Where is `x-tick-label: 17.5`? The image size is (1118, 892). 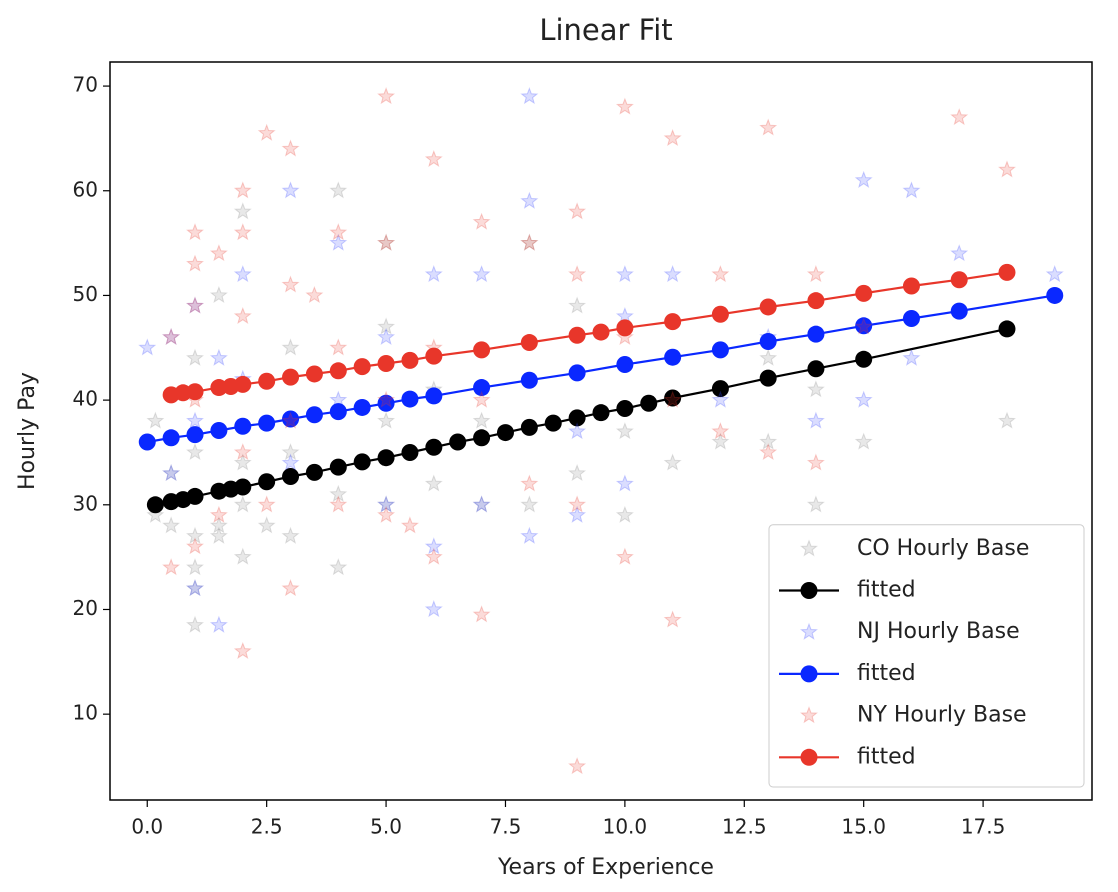 x-tick-label: 17.5 is located at coordinates (983, 827).